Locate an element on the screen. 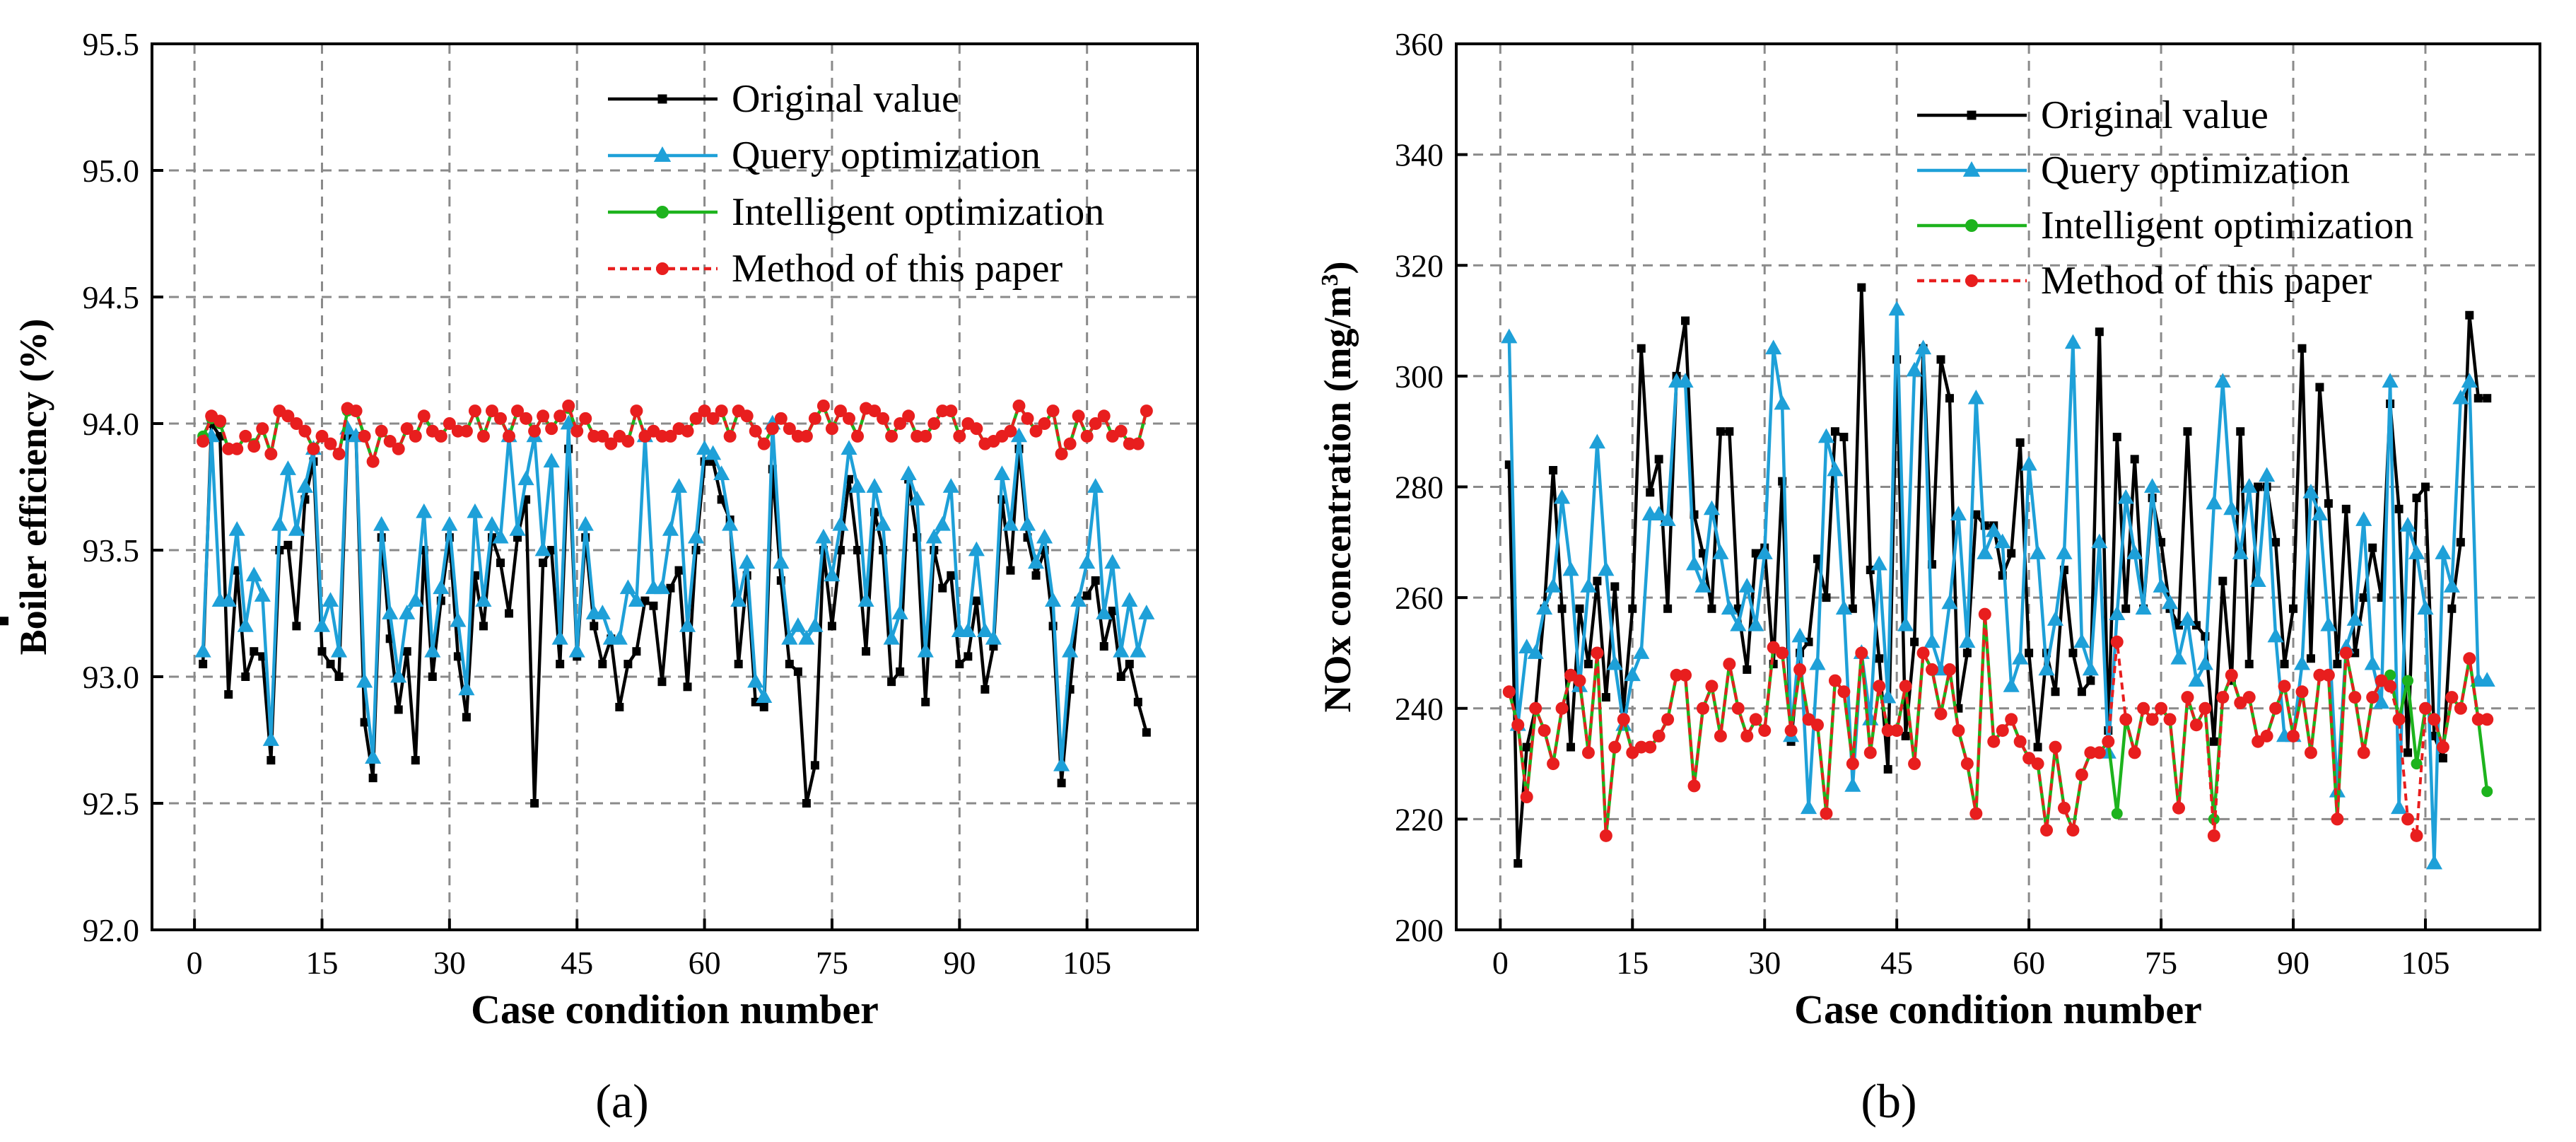 Image resolution: width=2576 pixels, height=1142 pixels. y-axis-label-superscript: 3 is located at coordinates (1330, 280).